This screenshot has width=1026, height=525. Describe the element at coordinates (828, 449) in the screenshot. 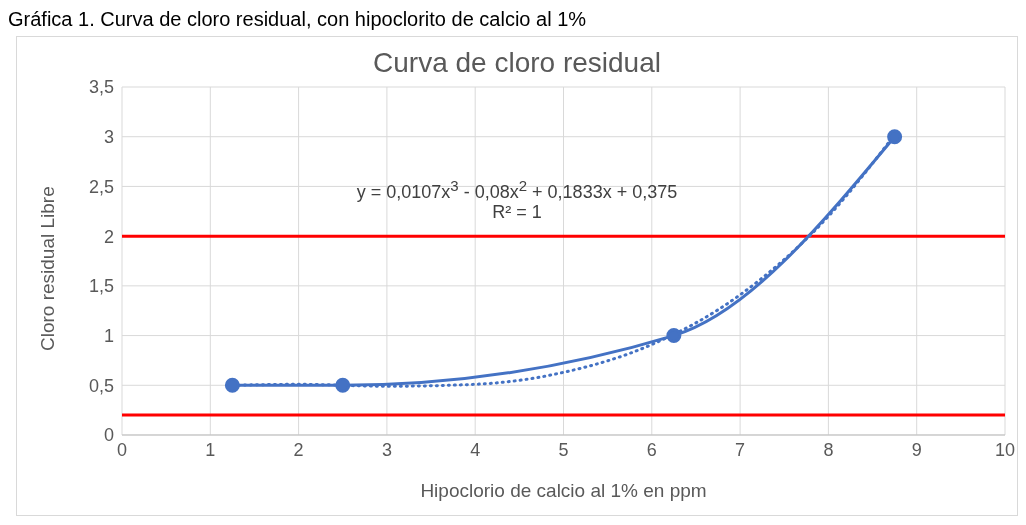

I see `x-tick-label: 8` at that location.